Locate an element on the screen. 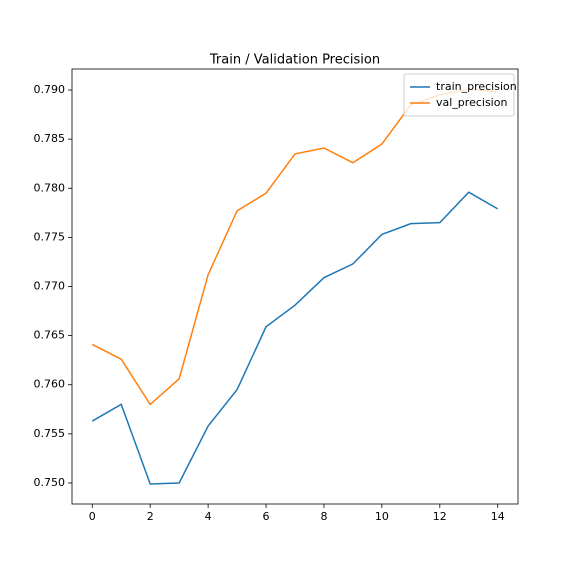 The height and width of the screenshot is (576, 576). y-tick-label: 0.775 is located at coordinates (50, 236).